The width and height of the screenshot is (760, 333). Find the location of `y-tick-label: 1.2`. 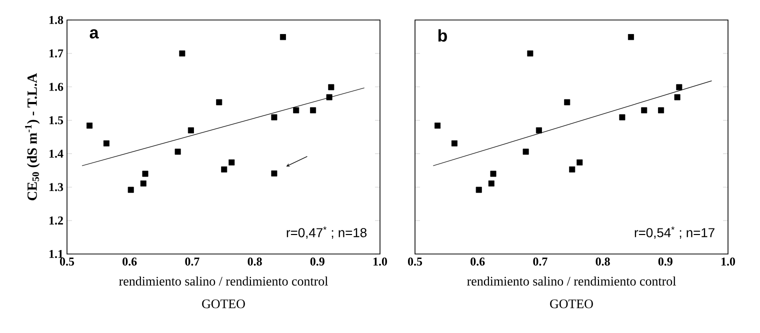

y-tick-label: 1.2 is located at coordinates (56, 220).